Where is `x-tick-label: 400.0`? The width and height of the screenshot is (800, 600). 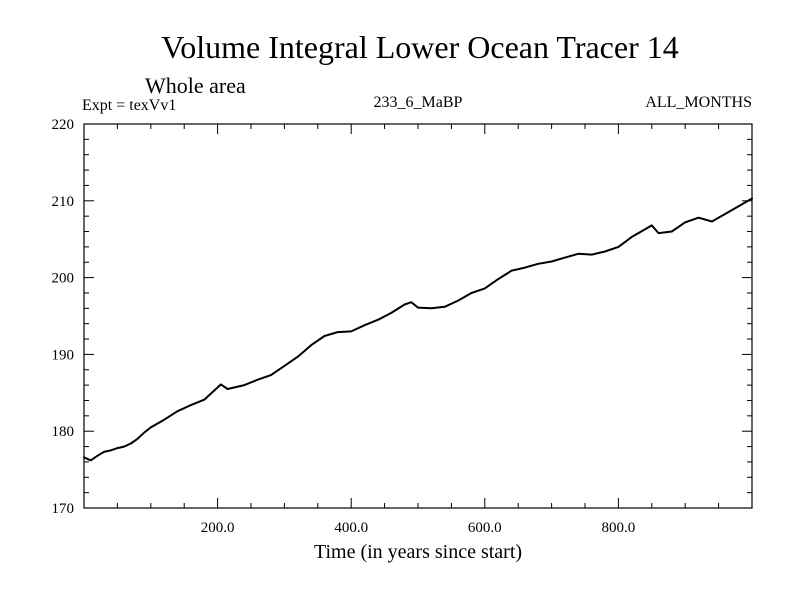
x-tick-label: 400.0 is located at coordinates (351, 528).